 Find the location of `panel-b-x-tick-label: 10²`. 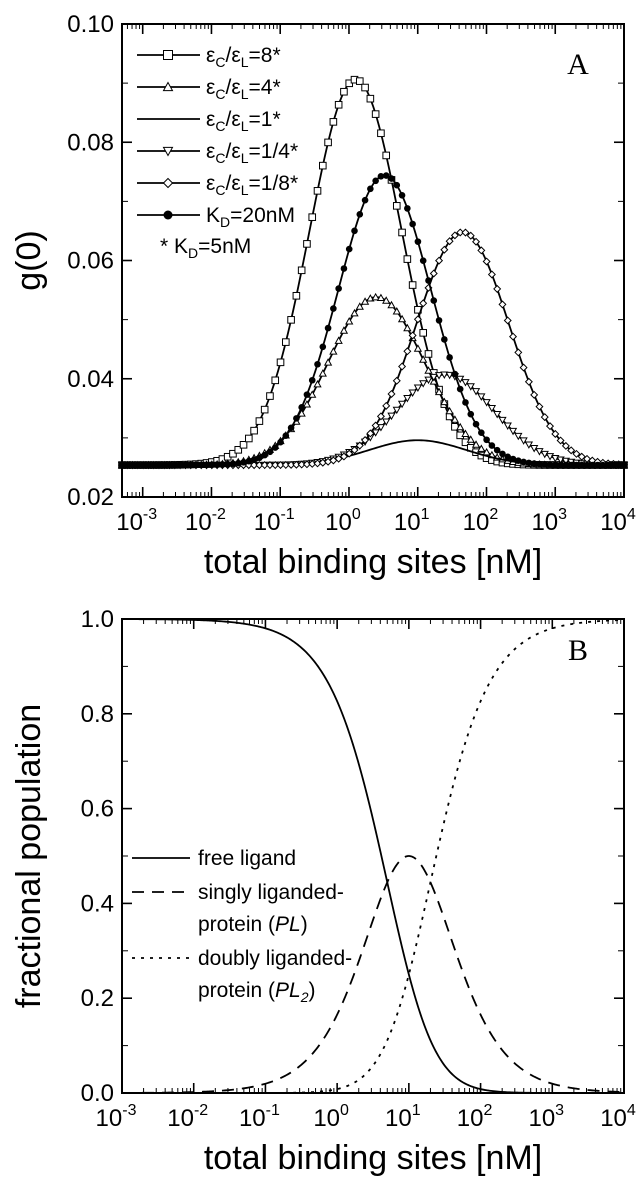

panel-b-x-tick-label: 10² is located at coordinates (475, 1117).